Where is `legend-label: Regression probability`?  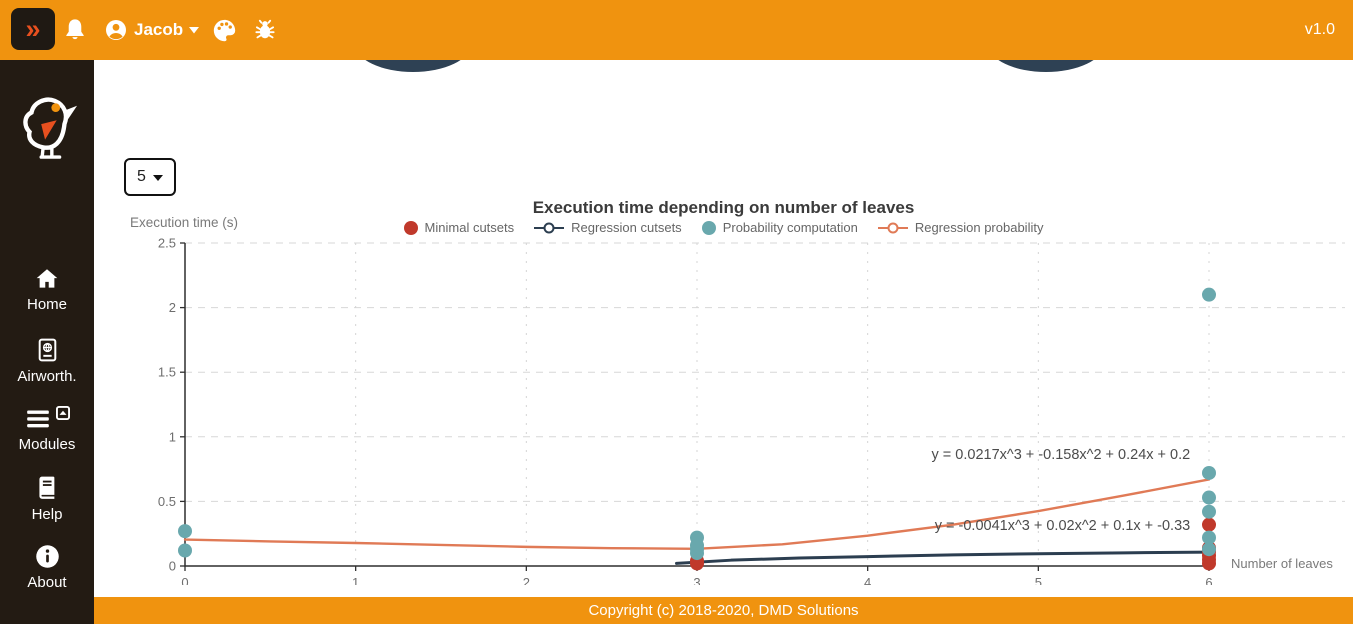 legend-label: Regression probability is located at coordinates (979, 227).